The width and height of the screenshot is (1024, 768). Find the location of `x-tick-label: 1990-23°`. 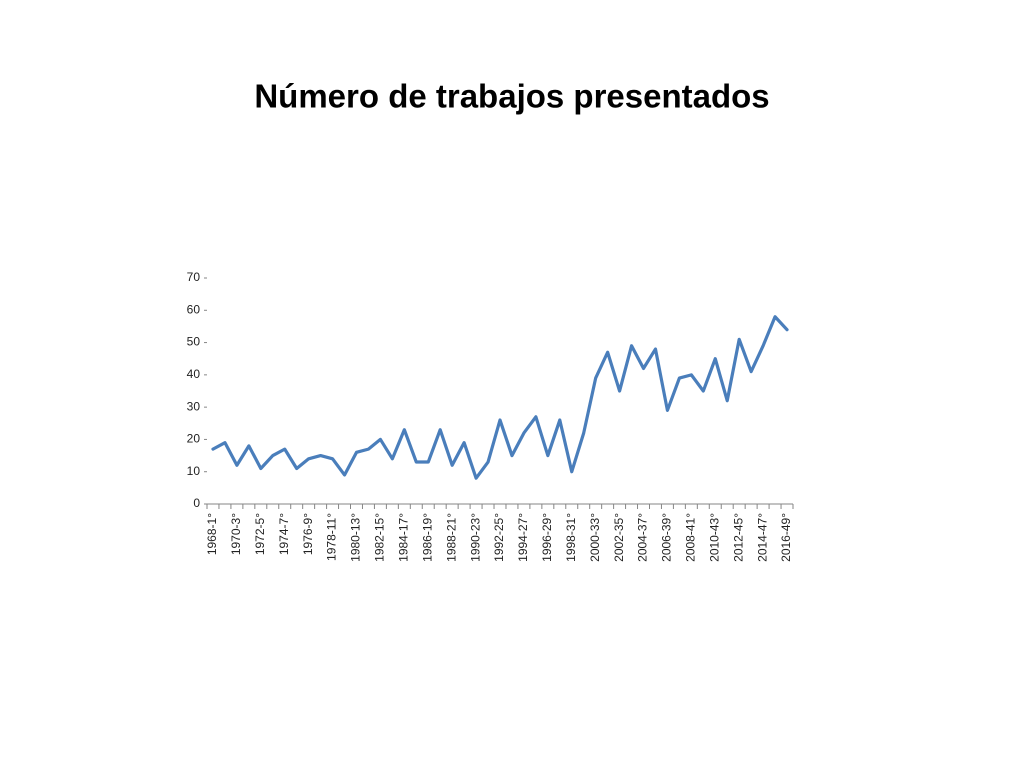

x-tick-label: 1990-23° is located at coordinates (475, 537).